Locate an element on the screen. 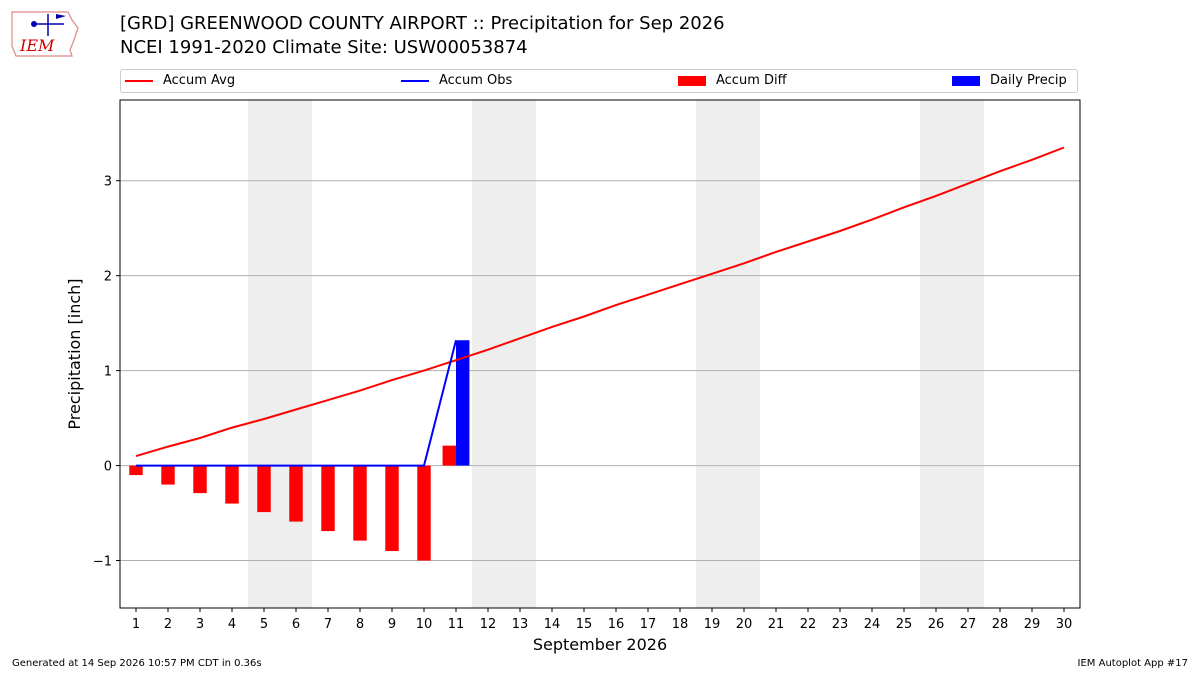  x-tick-label: 3 is located at coordinates (200, 624).